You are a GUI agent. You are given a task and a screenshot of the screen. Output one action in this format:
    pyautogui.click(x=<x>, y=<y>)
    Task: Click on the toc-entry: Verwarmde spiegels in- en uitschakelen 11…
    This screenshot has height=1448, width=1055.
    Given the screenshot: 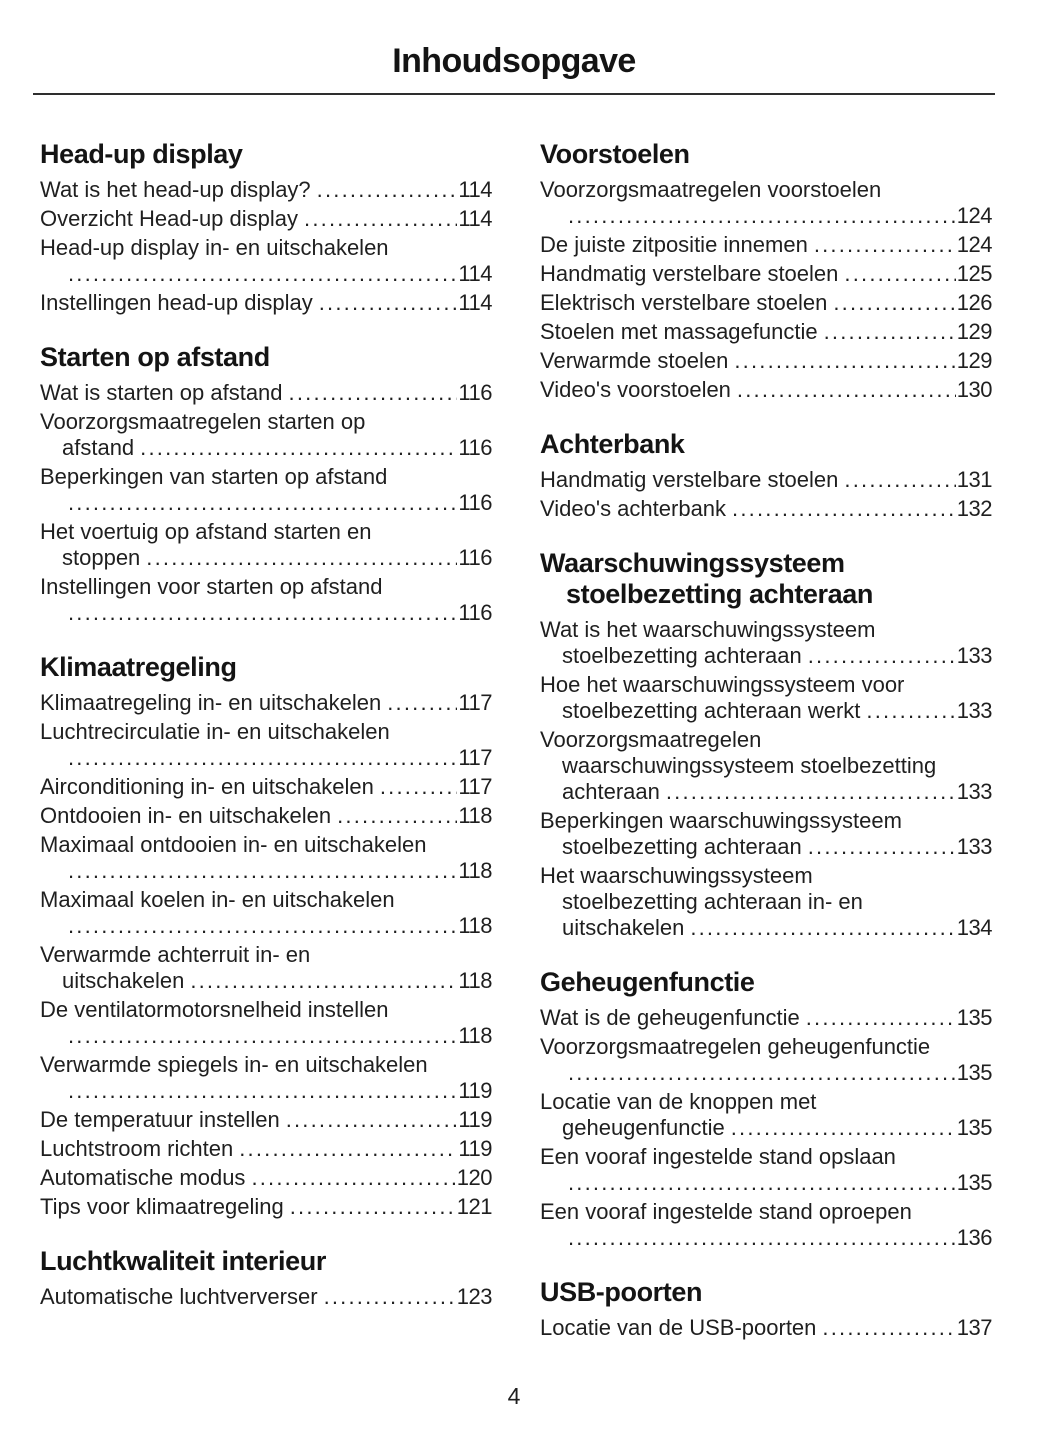 What is the action you would take?
    pyautogui.click(x=266, y=1078)
    